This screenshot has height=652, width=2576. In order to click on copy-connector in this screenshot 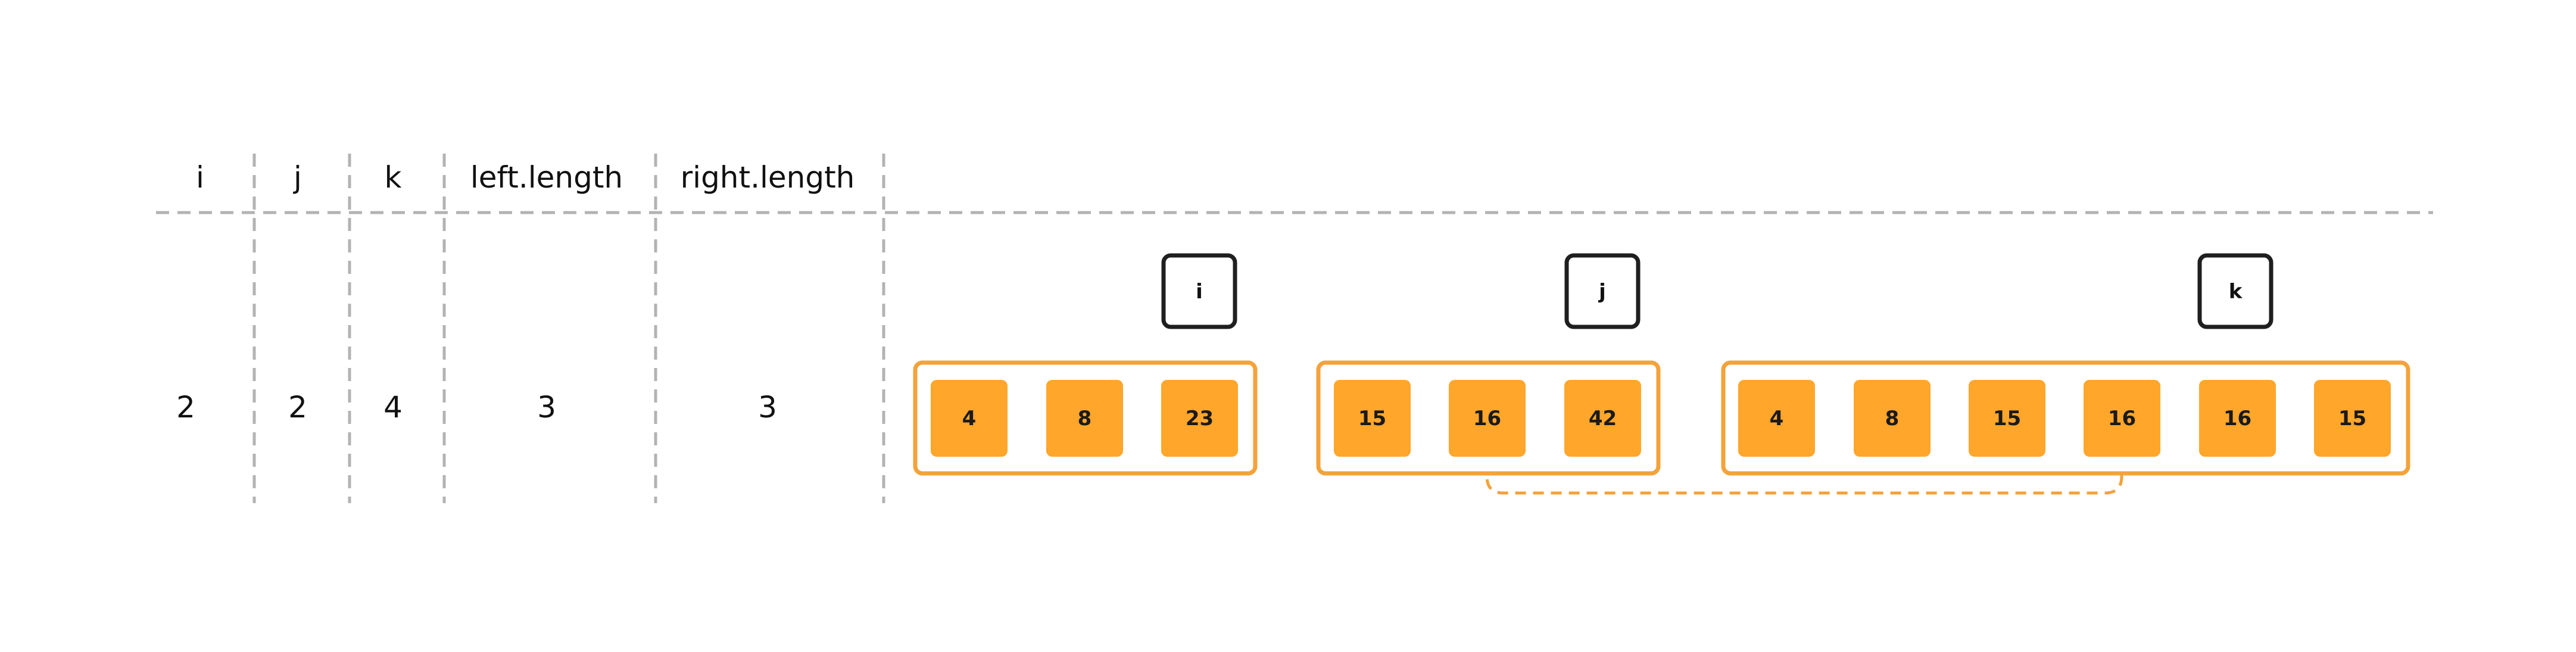, I will do `click(1804, 478)`.